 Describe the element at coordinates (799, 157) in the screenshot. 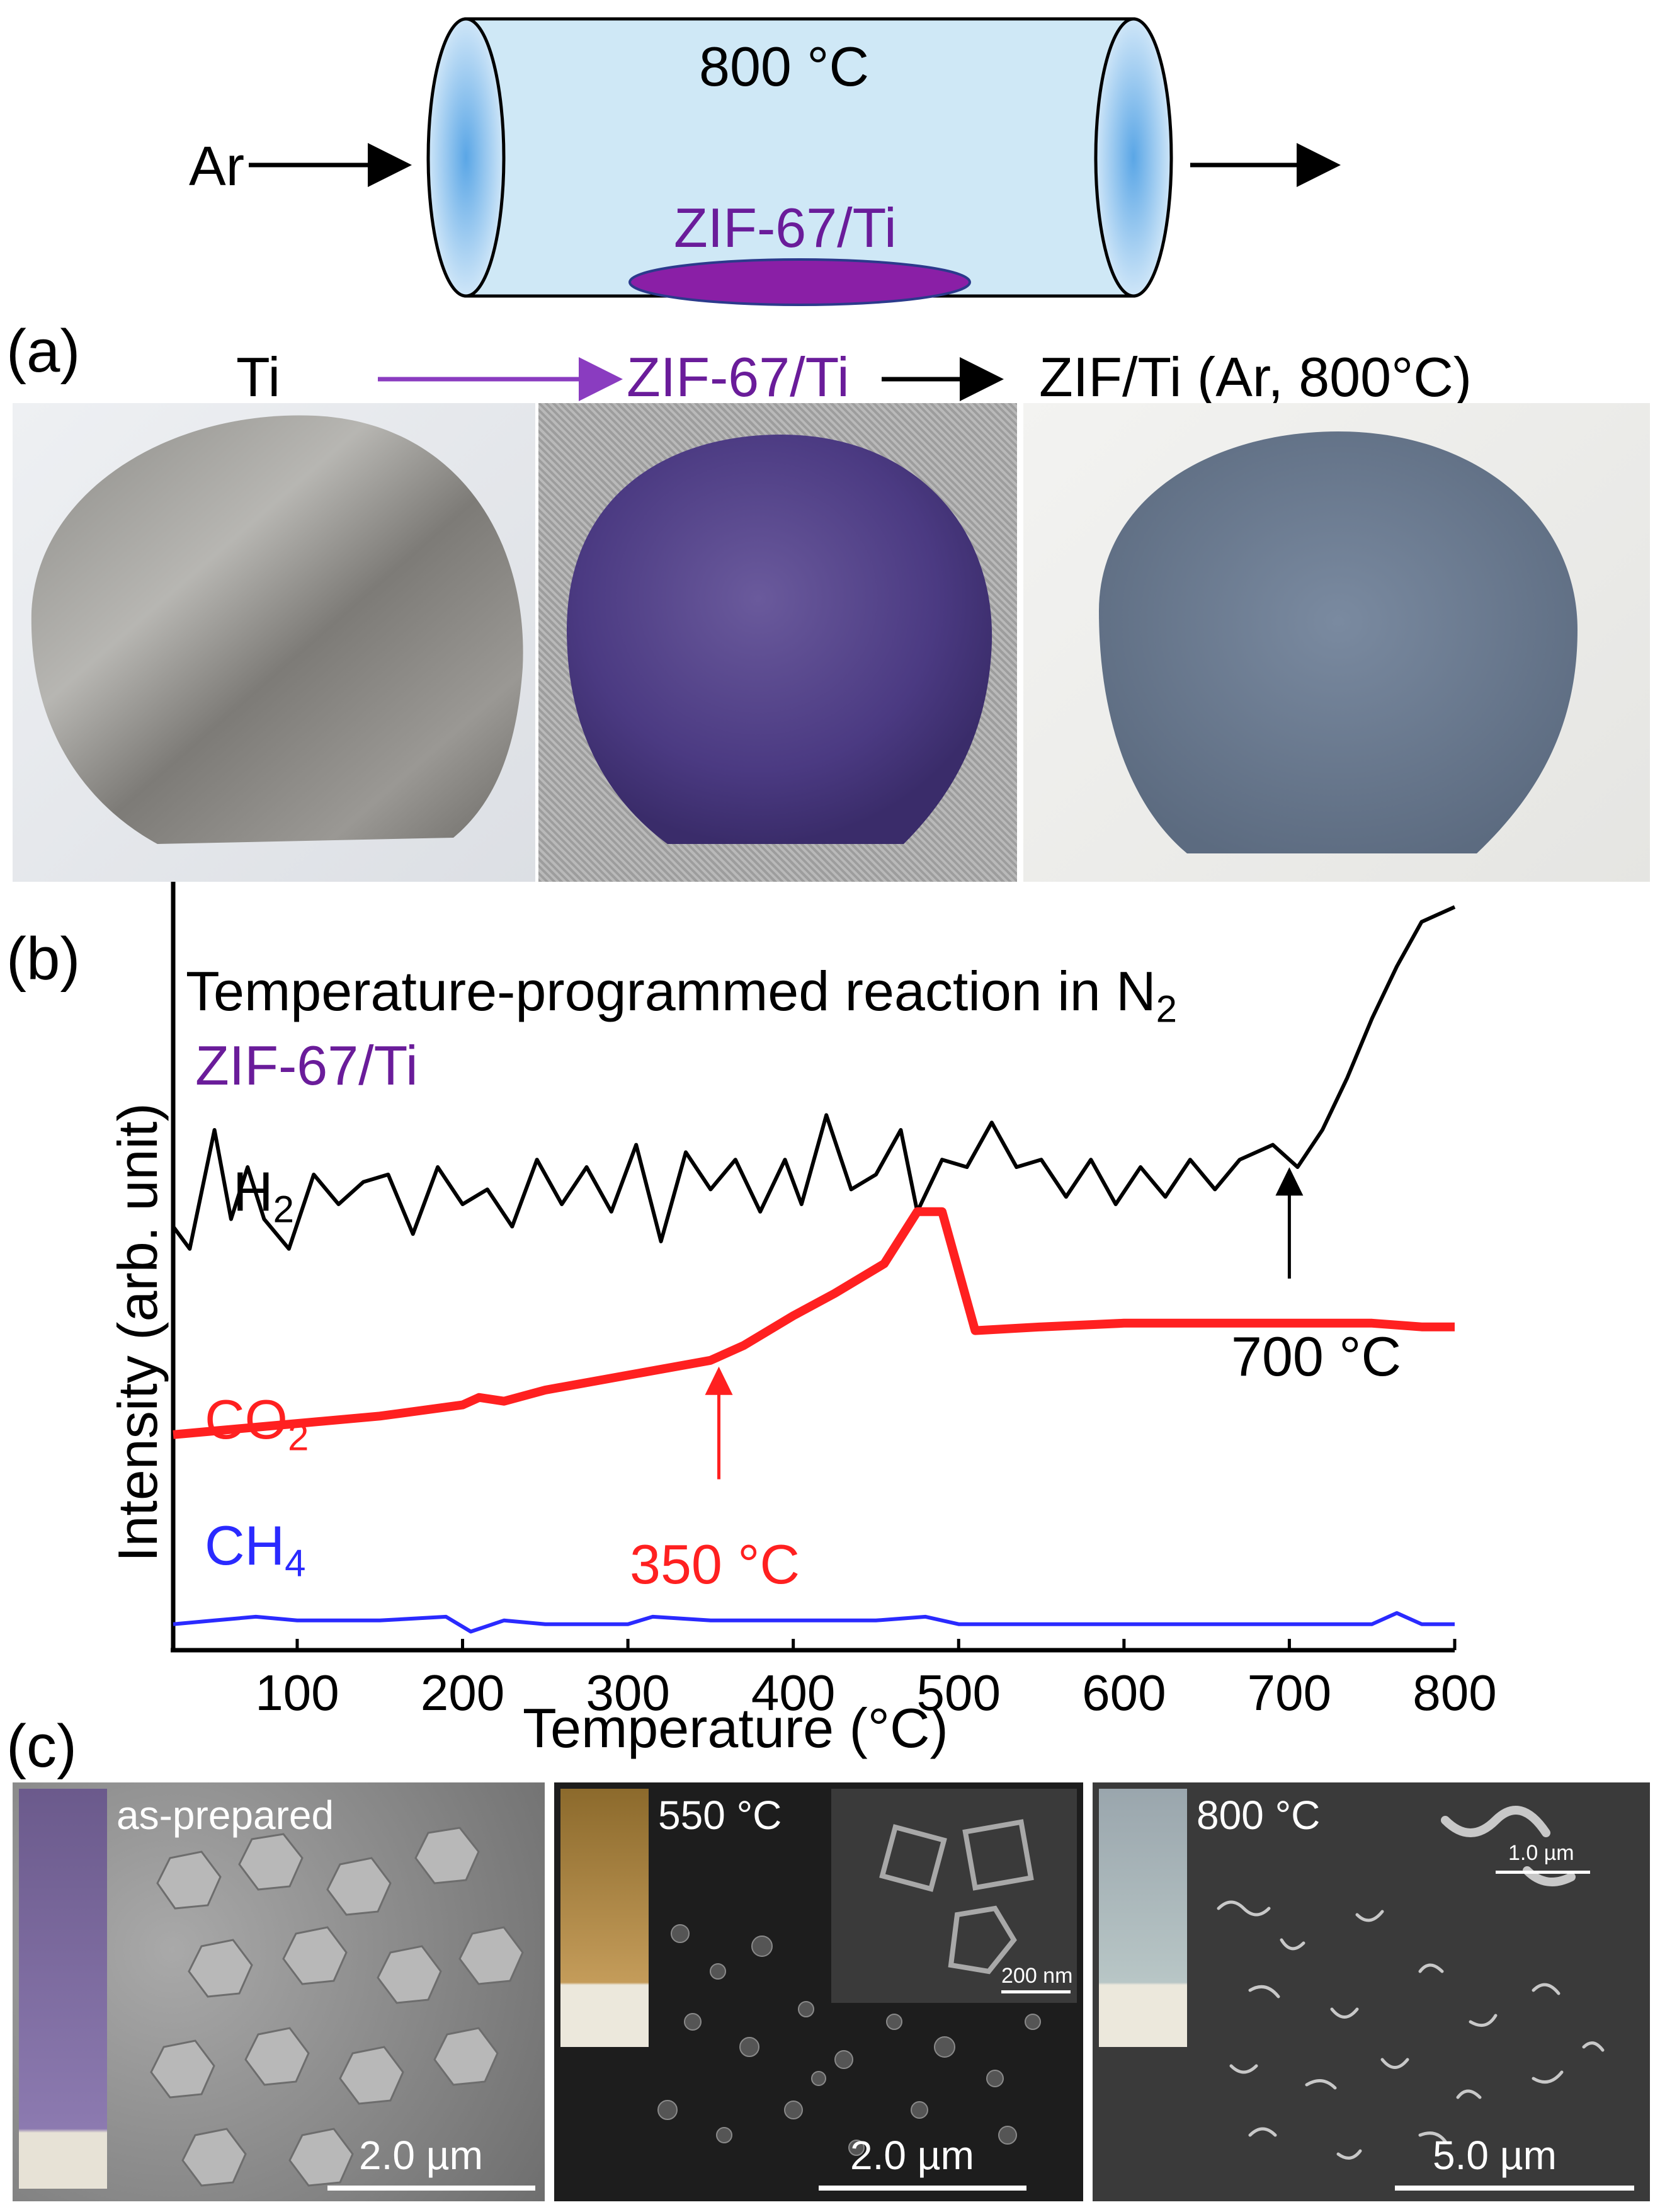

I see `tube-body` at that location.